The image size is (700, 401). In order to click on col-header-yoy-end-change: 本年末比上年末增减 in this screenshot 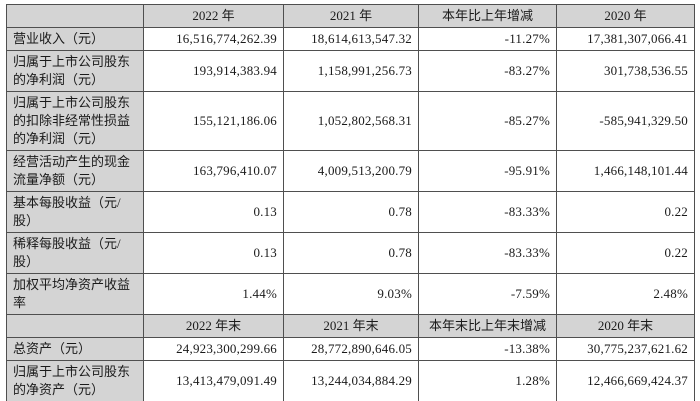, I will do `click(487, 326)`.